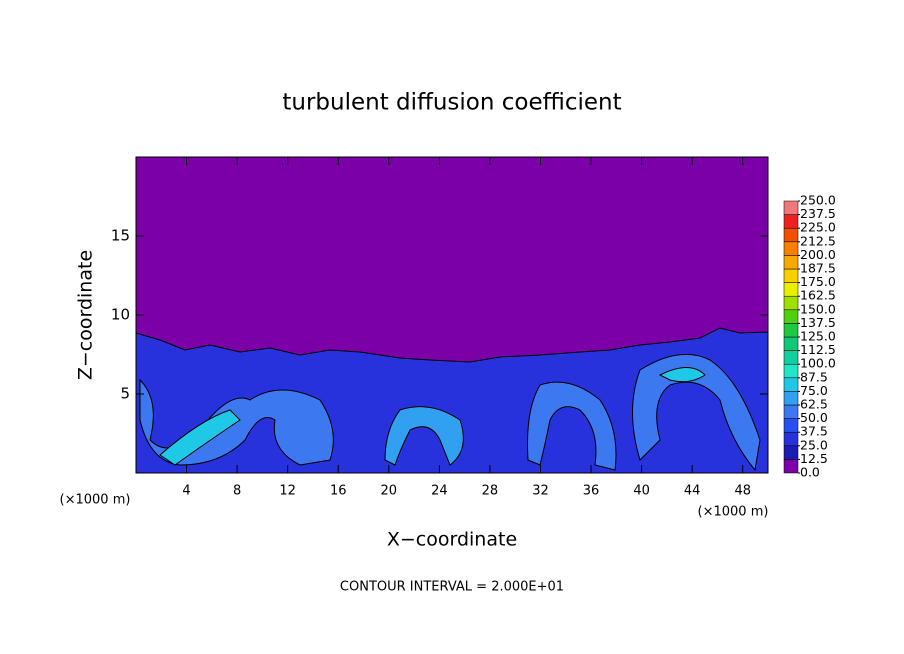 The image size is (904, 654). Describe the element at coordinates (818, 322) in the screenshot. I see `colorbar-label: 137.5` at that location.